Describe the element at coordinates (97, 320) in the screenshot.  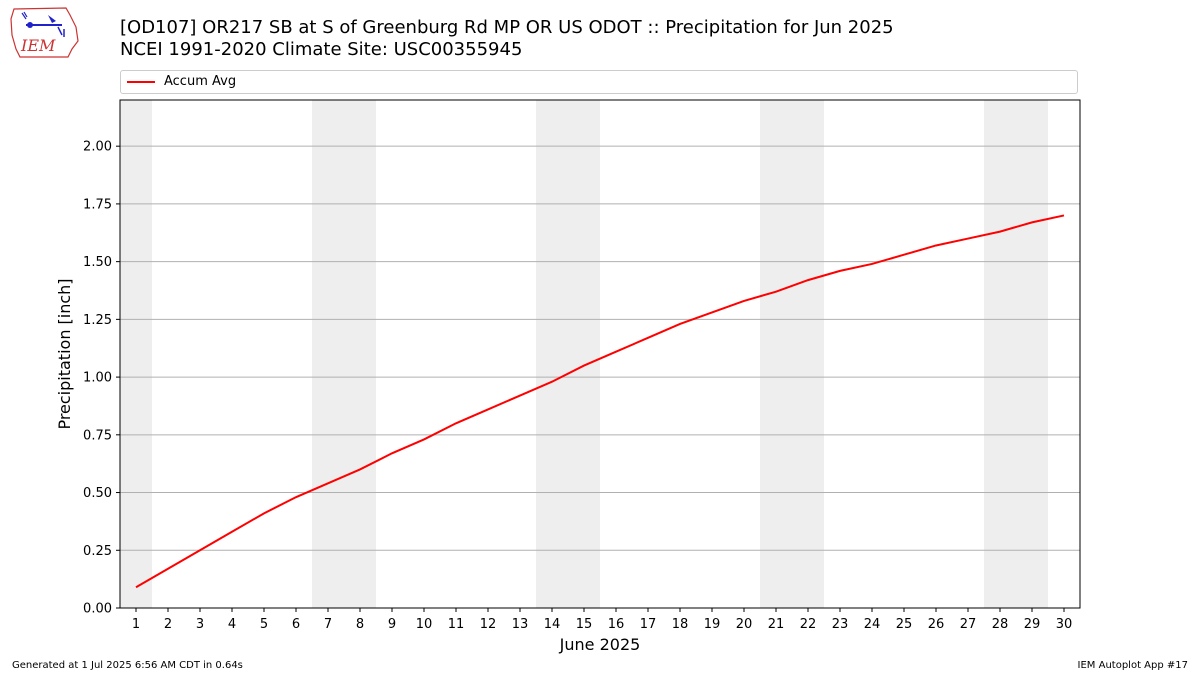
I see `y-tick-label: 1.25` at that location.